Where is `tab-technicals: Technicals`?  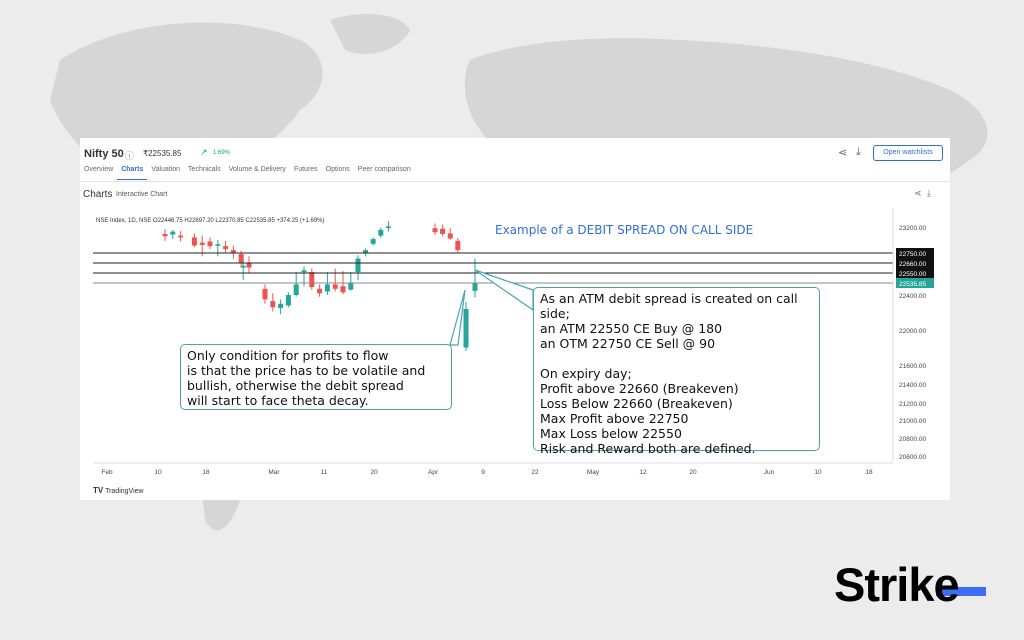
tab-technicals: Technicals is located at coordinates (204, 169).